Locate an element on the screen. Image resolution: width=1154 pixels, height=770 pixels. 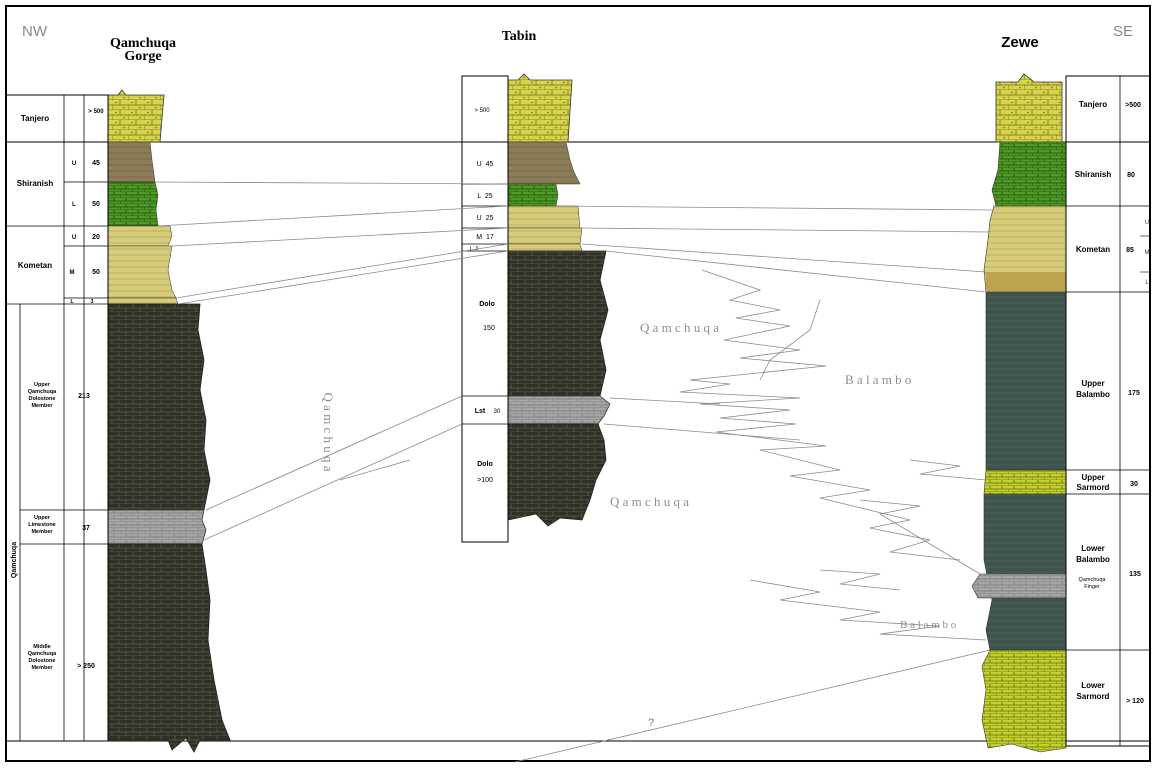
qg-mqdm-1: Middle is located at coordinates (41, 647).